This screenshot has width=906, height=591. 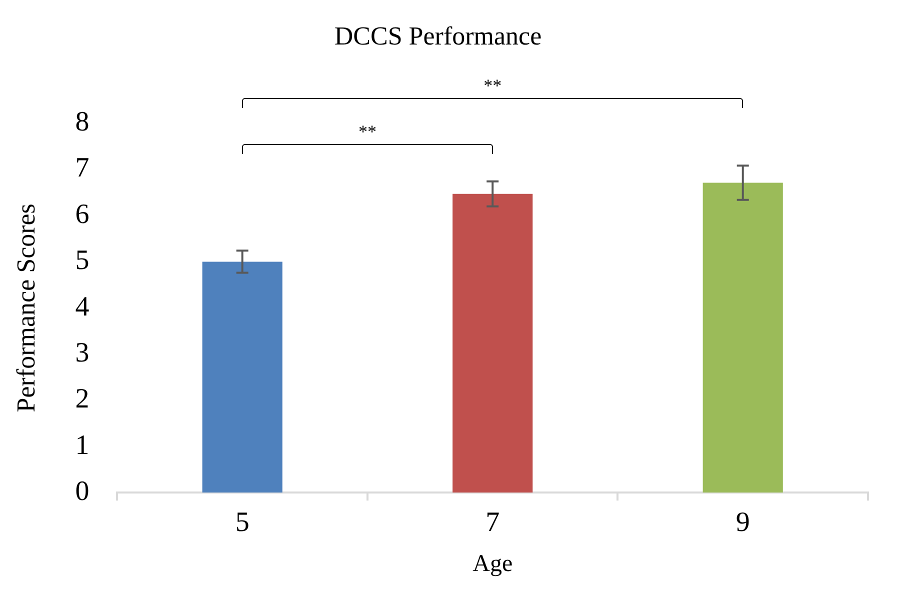 I want to click on y-tick-label: 6, so click(x=82, y=214).